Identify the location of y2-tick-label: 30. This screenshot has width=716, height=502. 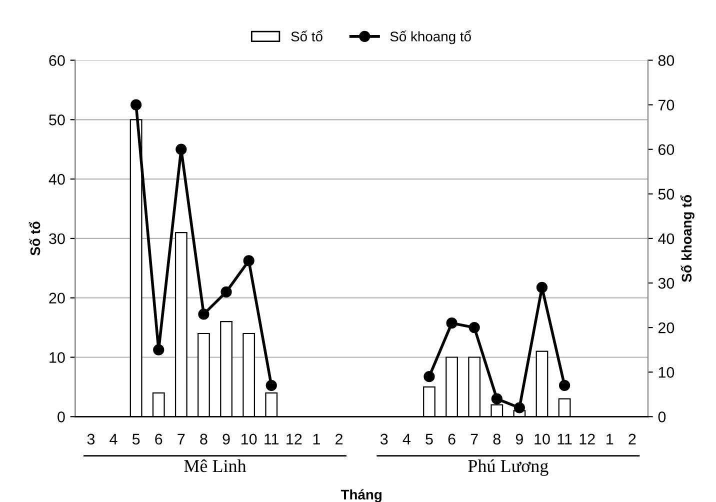
(666, 283).